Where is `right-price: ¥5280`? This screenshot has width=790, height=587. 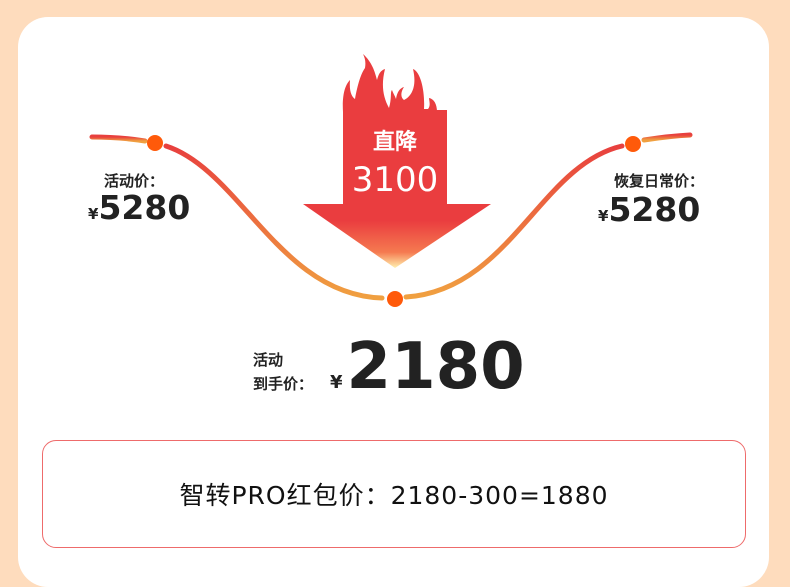 right-price: ¥5280 is located at coordinates (649, 209).